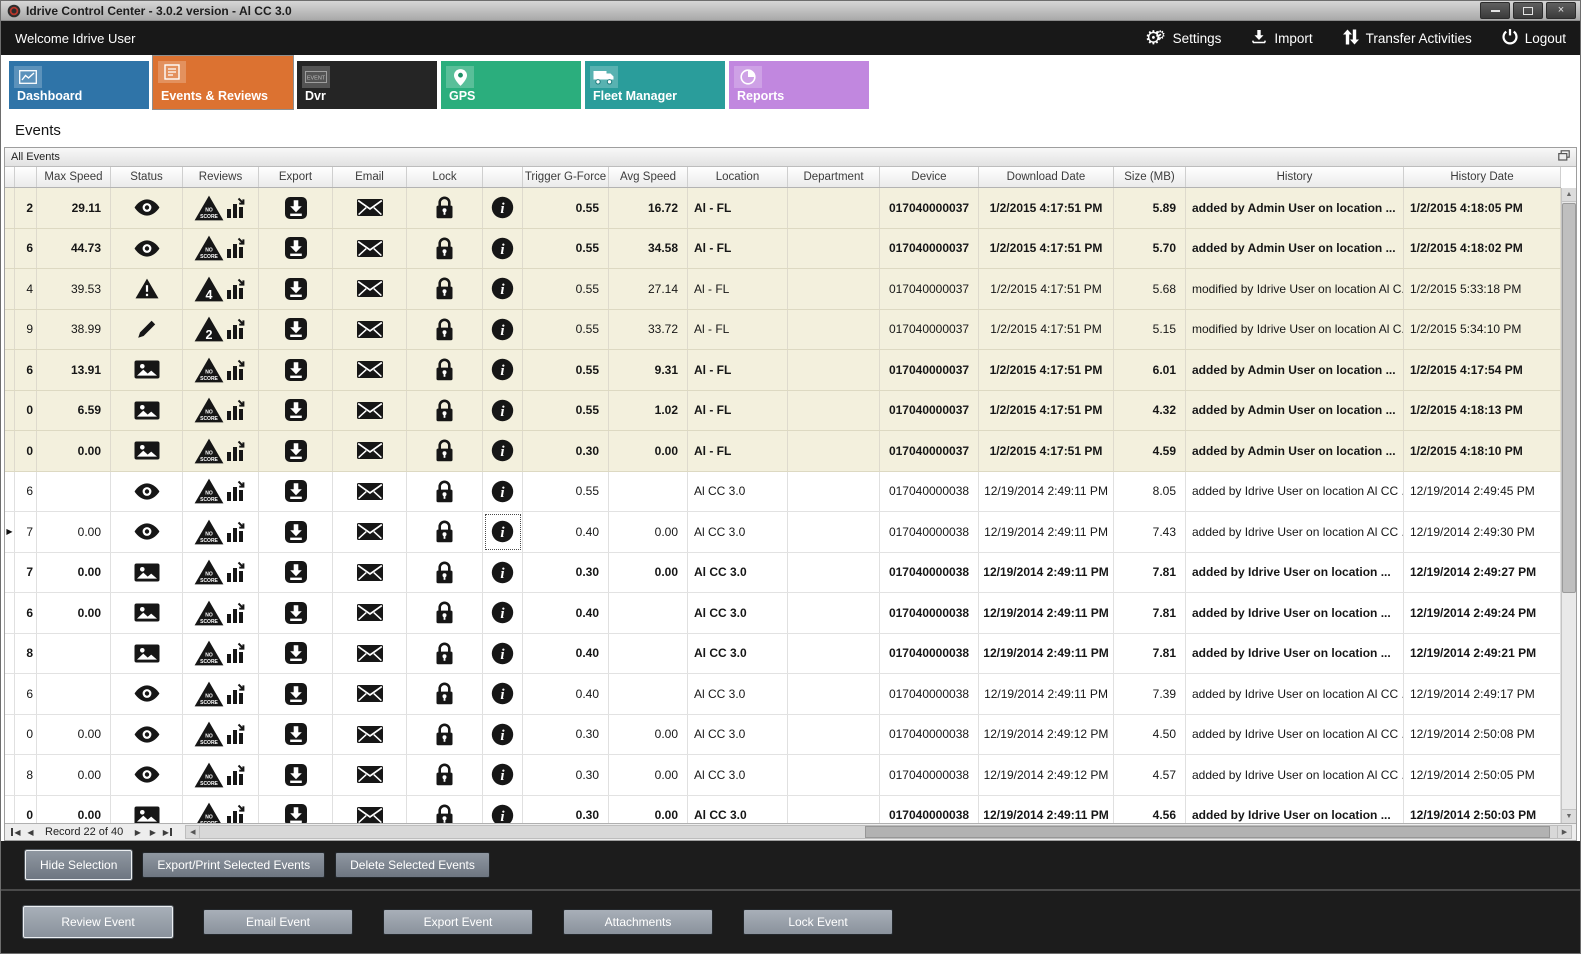  What do you see at coordinates (1046, 532) in the screenshot?
I see `download-date-cell: 12/19/2014 2:49:11 PM` at bounding box center [1046, 532].